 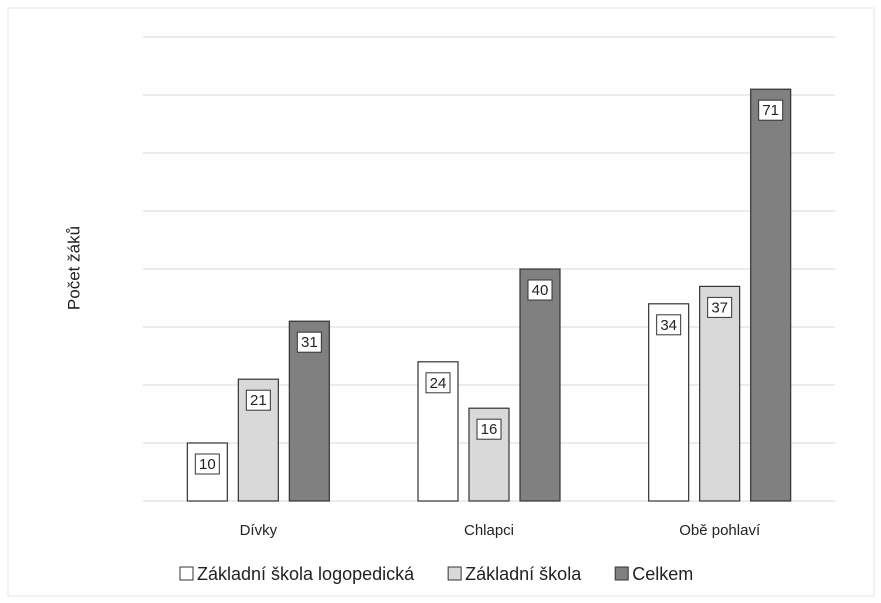 I want to click on data-label: 37, so click(x=719, y=307).